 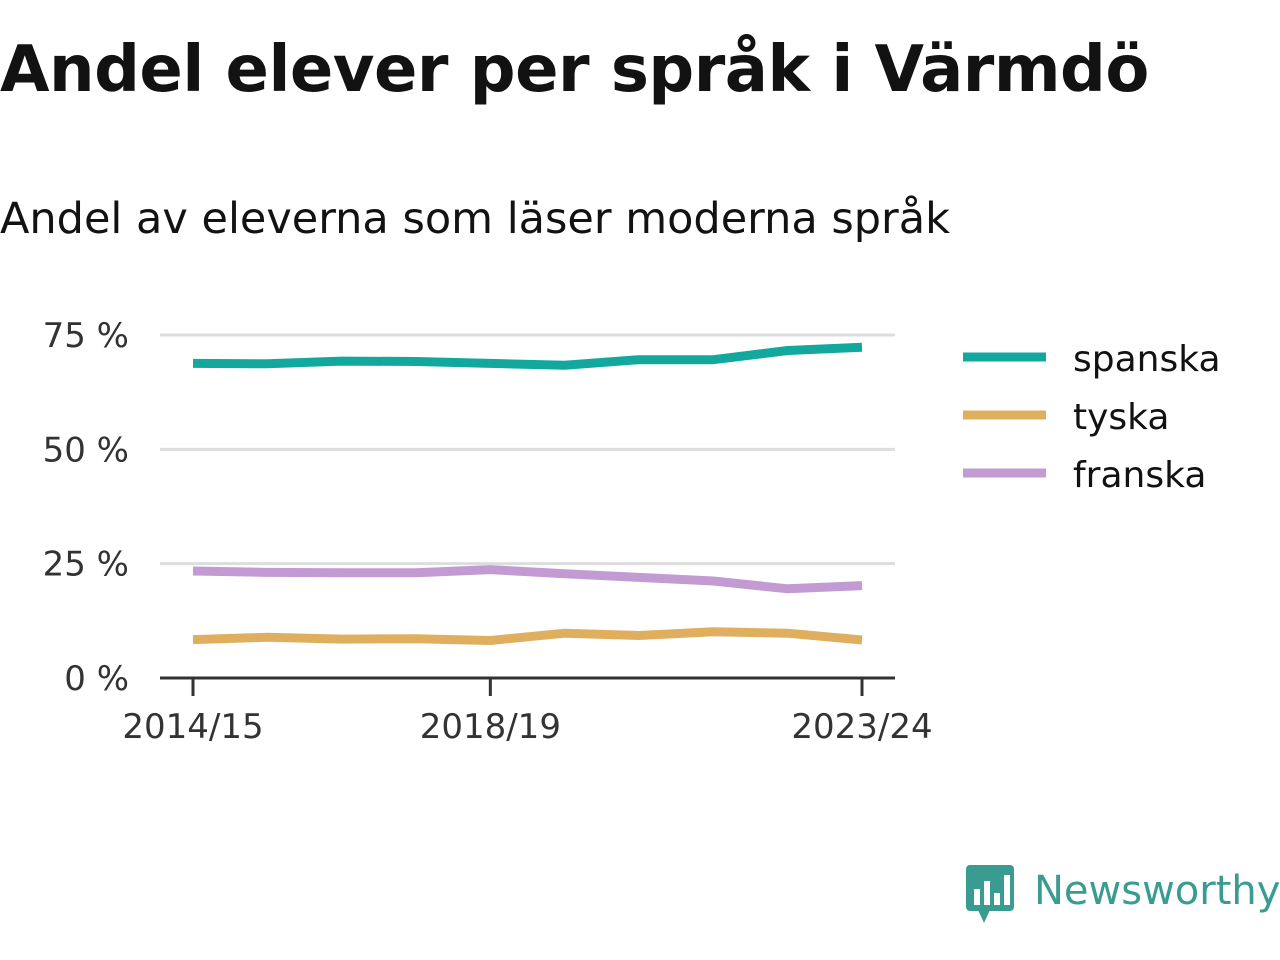 I want to click on brand-name: Newsworthy, so click(x=1157, y=891).